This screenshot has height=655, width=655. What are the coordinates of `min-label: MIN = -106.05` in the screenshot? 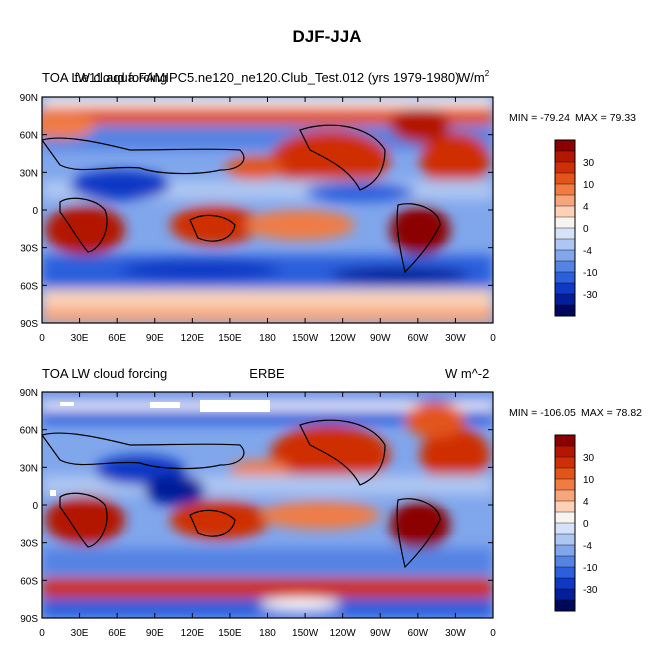 It's located at (542, 413).